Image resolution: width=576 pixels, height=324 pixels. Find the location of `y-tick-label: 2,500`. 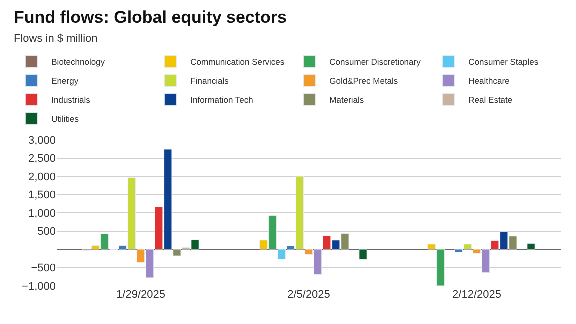

y-tick-label: 2,500 is located at coordinates (42, 159).